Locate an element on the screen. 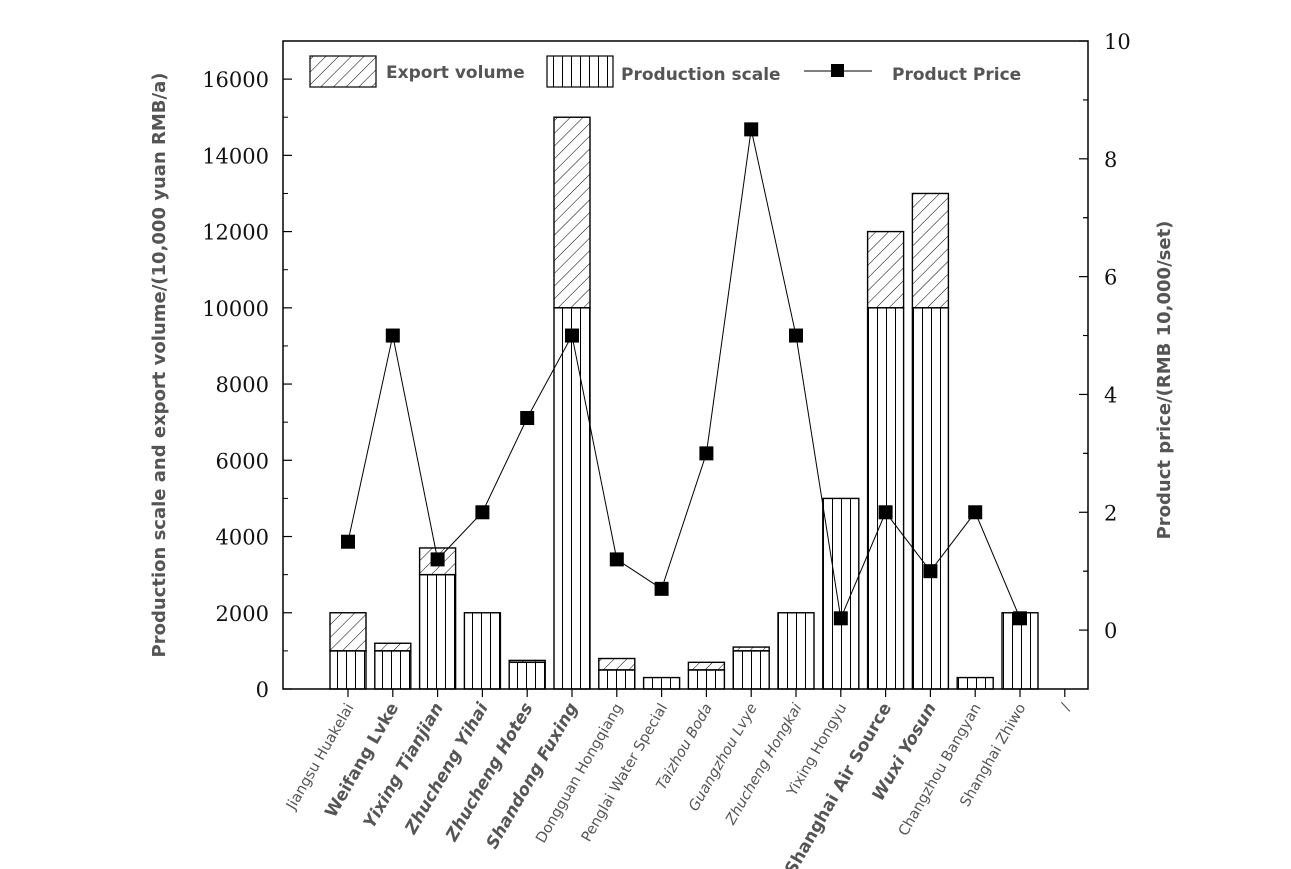 This screenshot has width=1291, height=869. right-axis-ticks: 0 2 4 6 8 10 is located at coordinates (1105, 336).